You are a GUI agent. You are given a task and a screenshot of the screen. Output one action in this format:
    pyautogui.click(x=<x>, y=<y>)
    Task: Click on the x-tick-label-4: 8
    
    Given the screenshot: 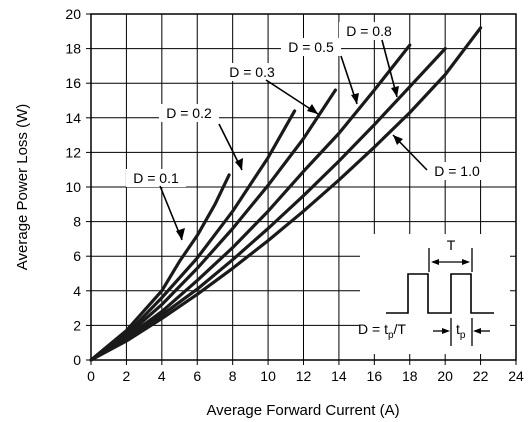 What is the action you would take?
    pyautogui.click(x=233, y=376)
    